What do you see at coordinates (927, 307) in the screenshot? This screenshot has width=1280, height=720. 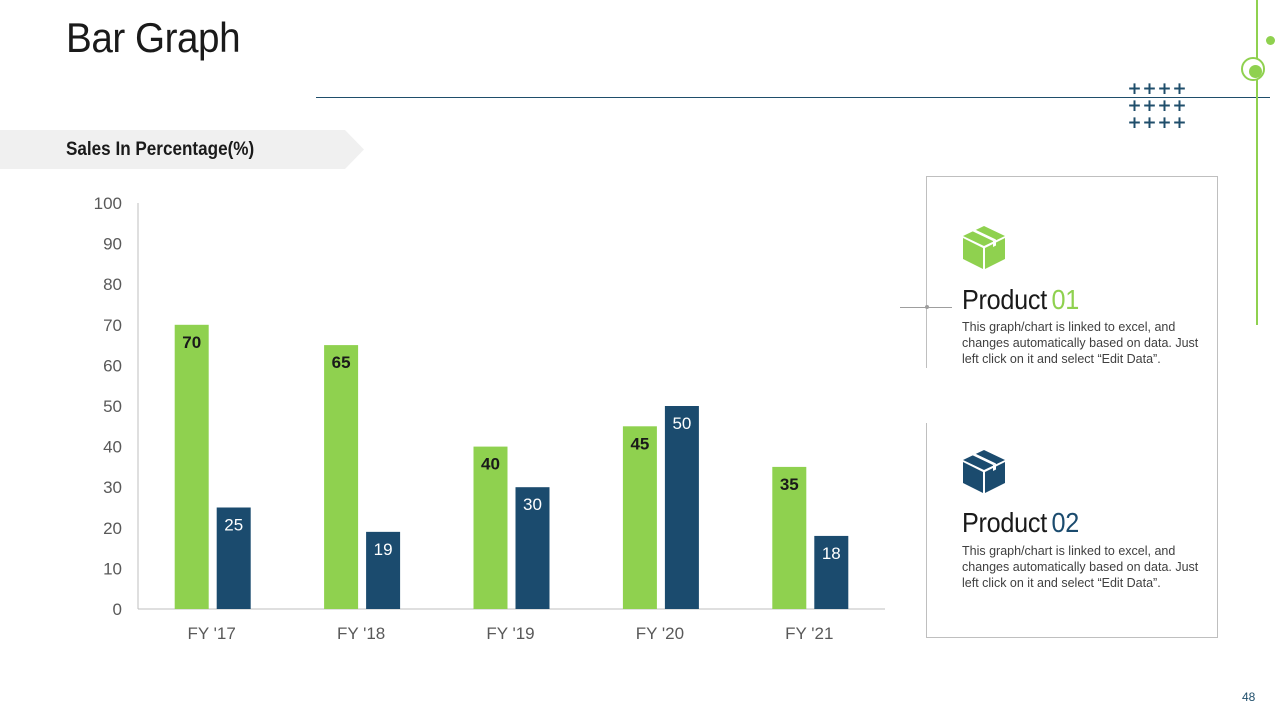 I see `legend-connector-dot` at bounding box center [927, 307].